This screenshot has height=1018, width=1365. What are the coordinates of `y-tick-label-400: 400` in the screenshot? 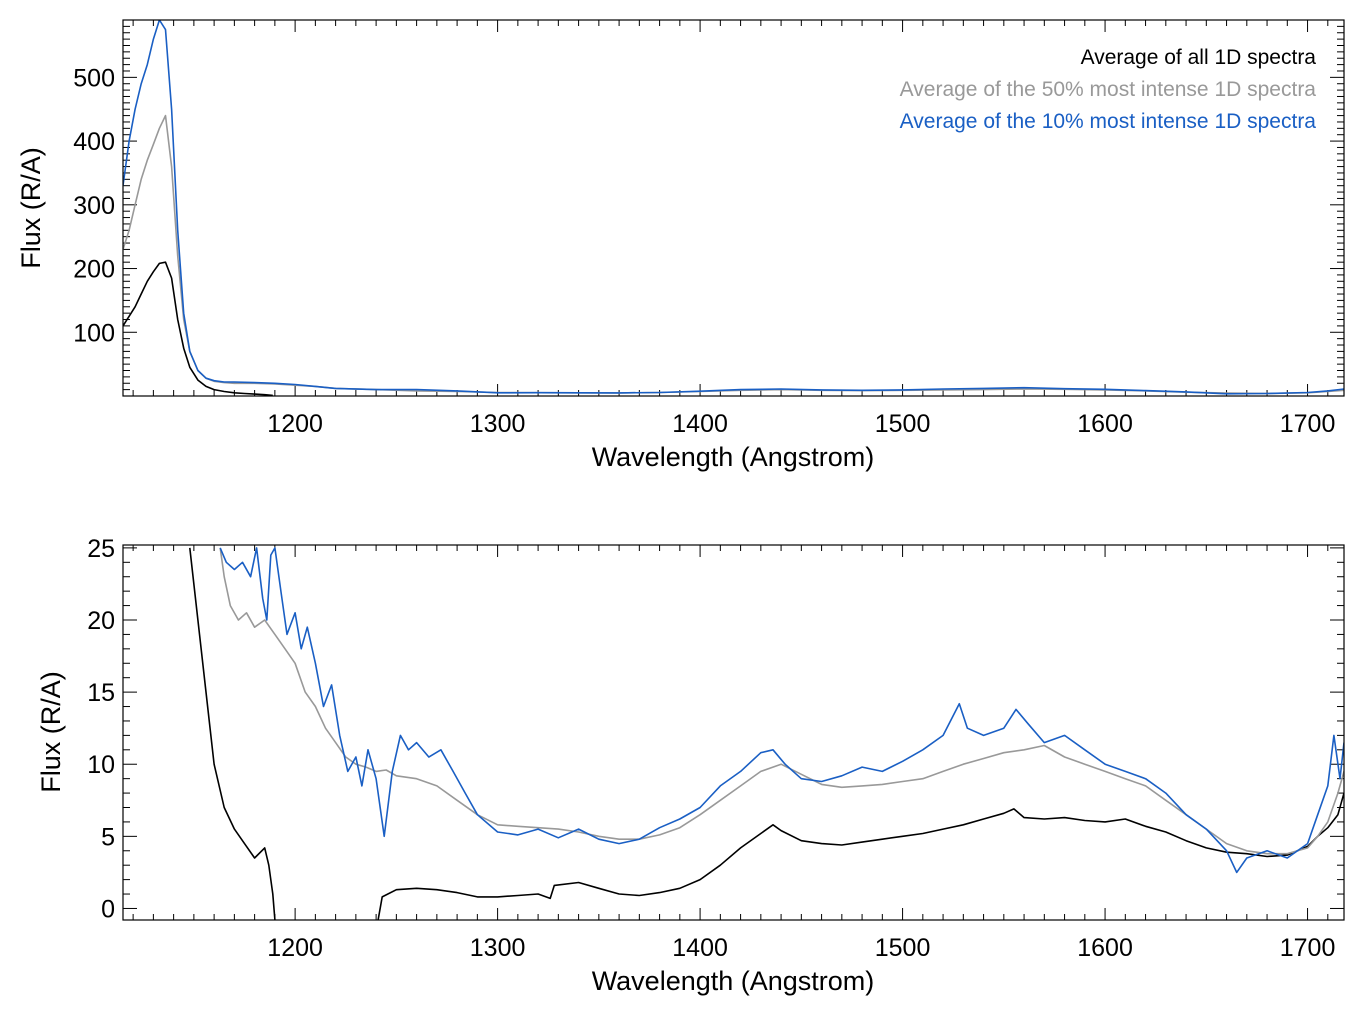 It's located at (94, 142).